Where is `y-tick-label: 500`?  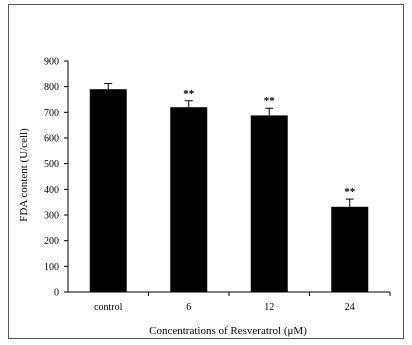
y-tick-label: 500 is located at coordinates (51, 164).